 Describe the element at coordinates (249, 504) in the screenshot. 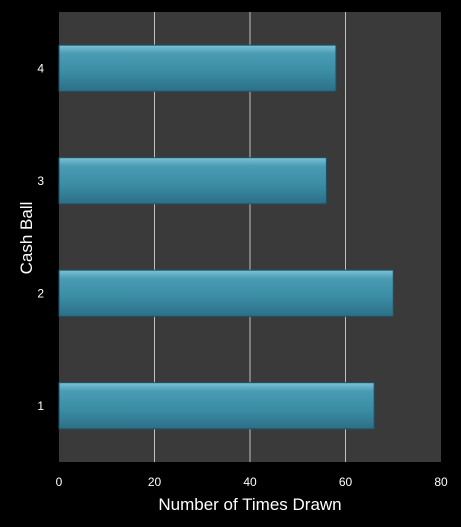

I see `x-axis-title: Number of Times Drawn` at that location.